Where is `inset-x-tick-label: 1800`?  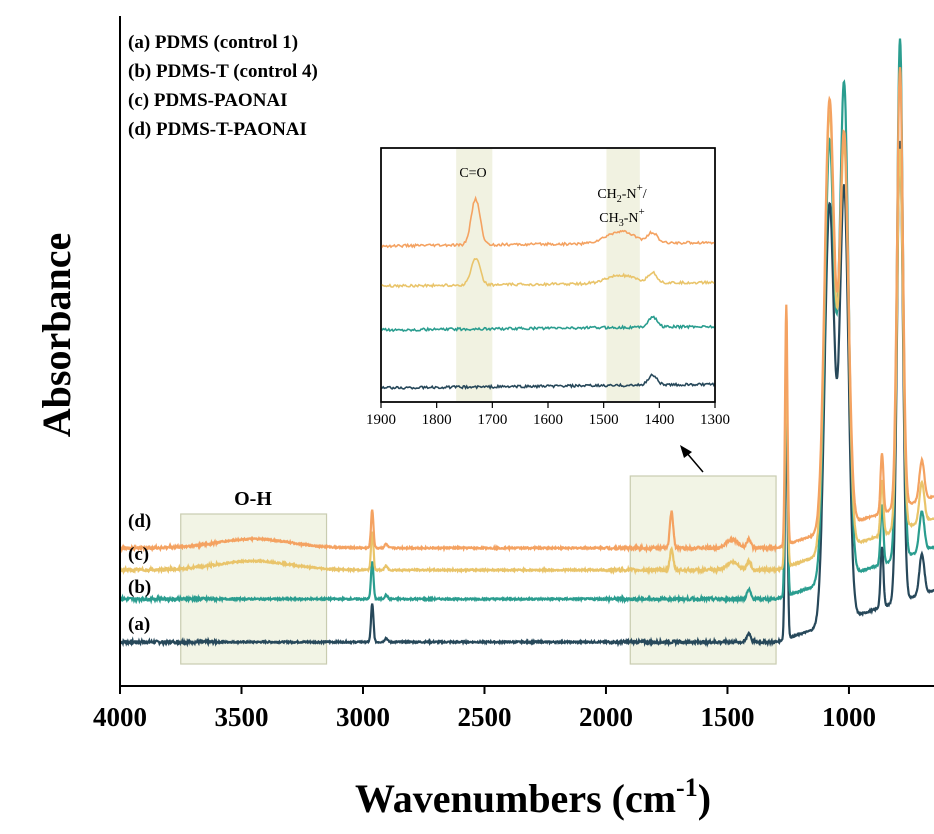 inset-x-tick-label: 1800 is located at coordinates (437, 420).